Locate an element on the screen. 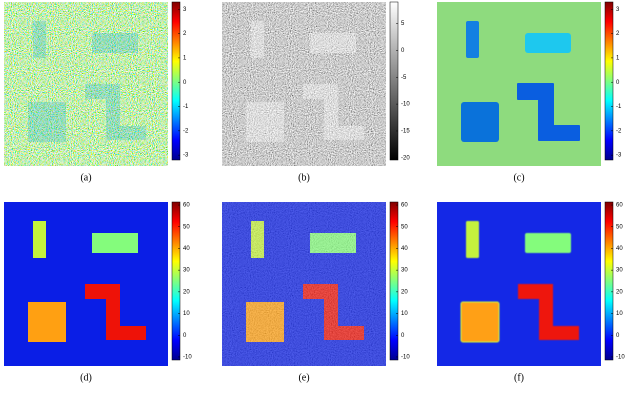 The width and height of the screenshot is (640, 404). panel-caption: (a) is located at coordinates (85, 177).